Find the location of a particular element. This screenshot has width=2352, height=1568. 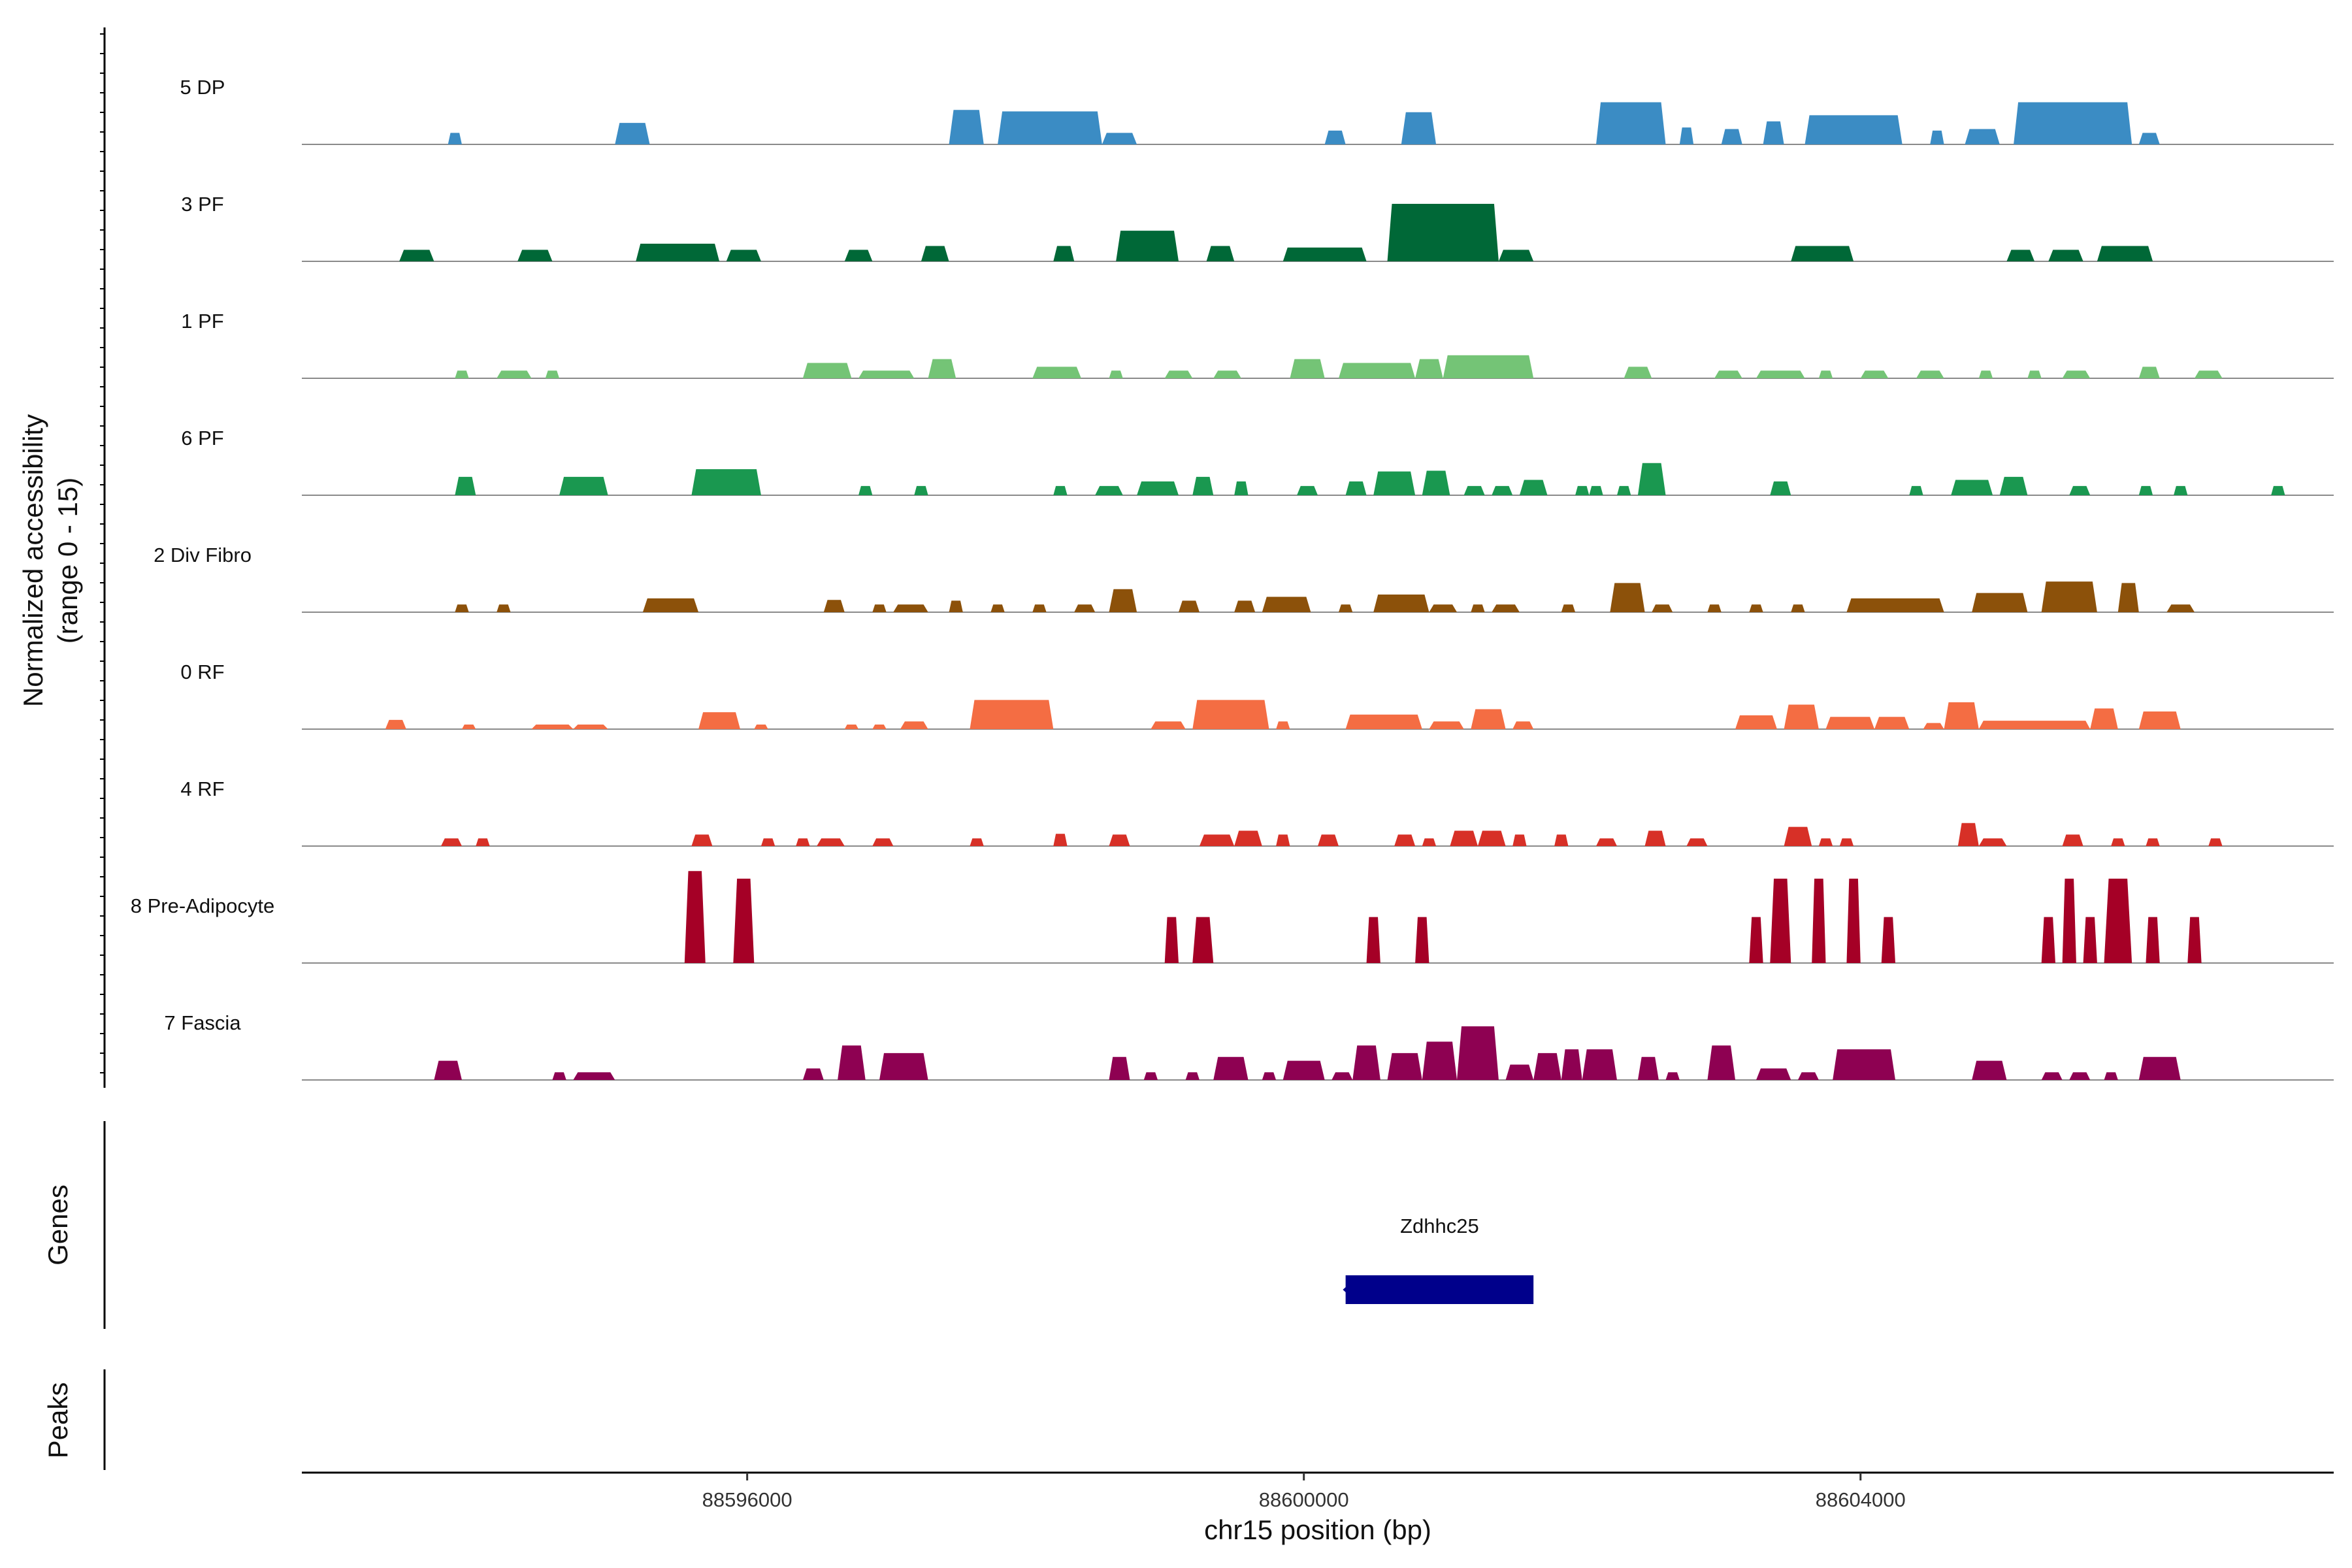

track-2: 1 PF is located at coordinates (1257, 344).